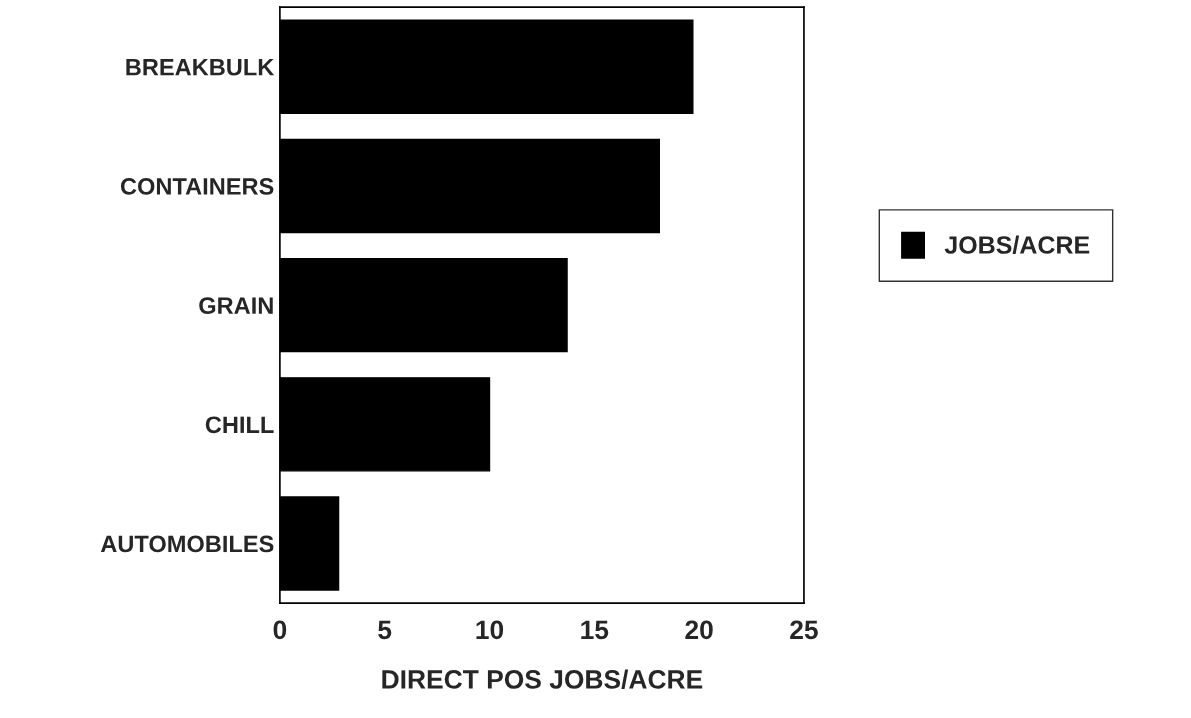 This screenshot has height=718, width=1191. What do you see at coordinates (197, 186) in the screenshot?
I see `y-tick-label: CONTAINERS` at bounding box center [197, 186].